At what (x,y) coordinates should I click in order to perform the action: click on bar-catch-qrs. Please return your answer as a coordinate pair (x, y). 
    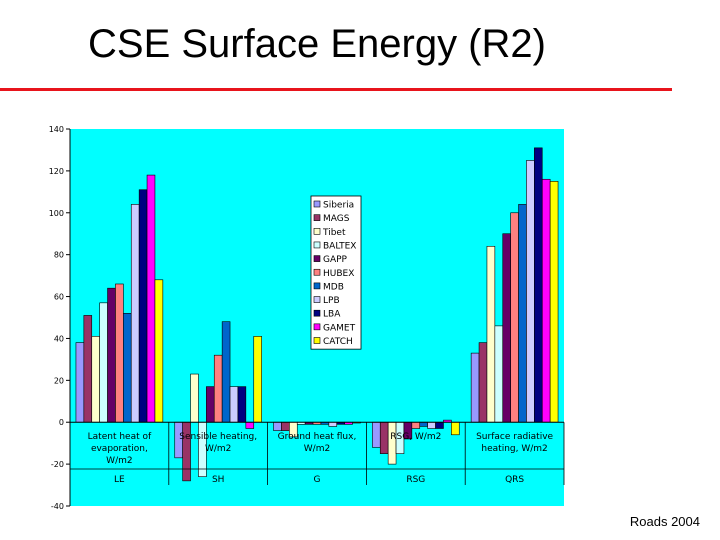
    Looking at the image, I should click on (554, 302).